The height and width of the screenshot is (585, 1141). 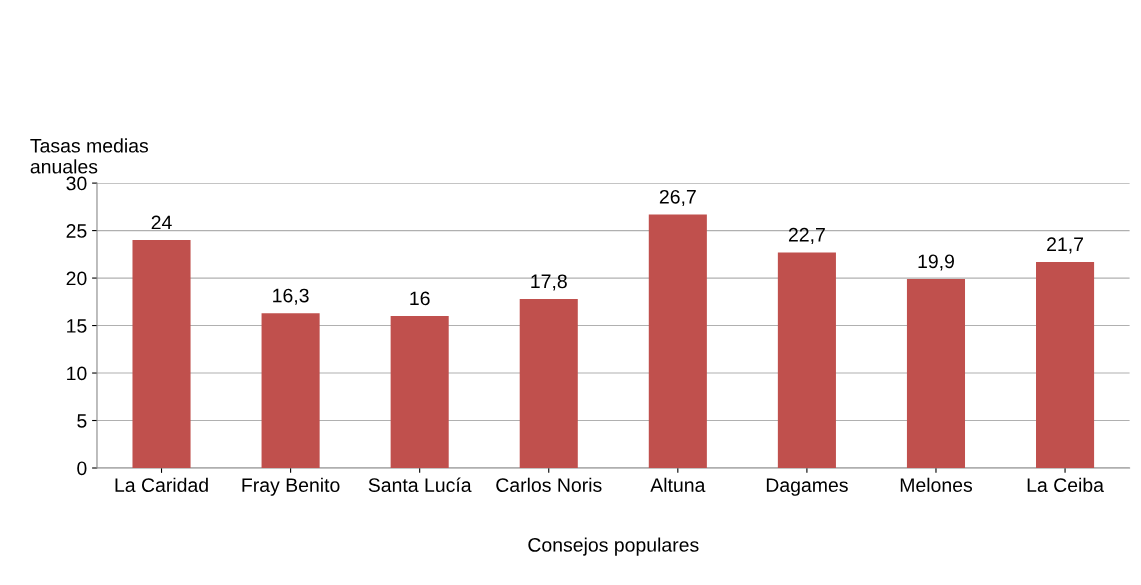 What do you see at coordinates (82, 421) in the screenshot?
I see `y-tick-label: 5` at bounding box center [82, 421].